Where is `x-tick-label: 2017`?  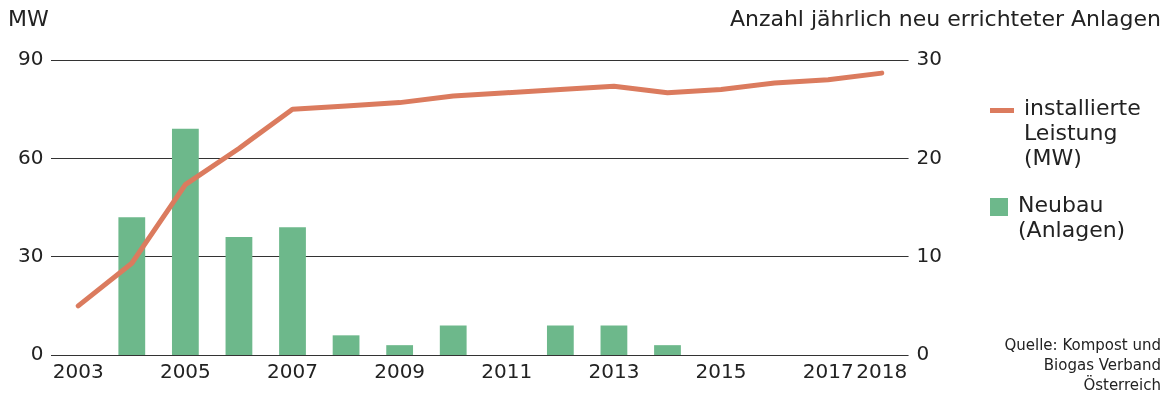
x-tick-label: 2017 is located at coordinates (828, 371).